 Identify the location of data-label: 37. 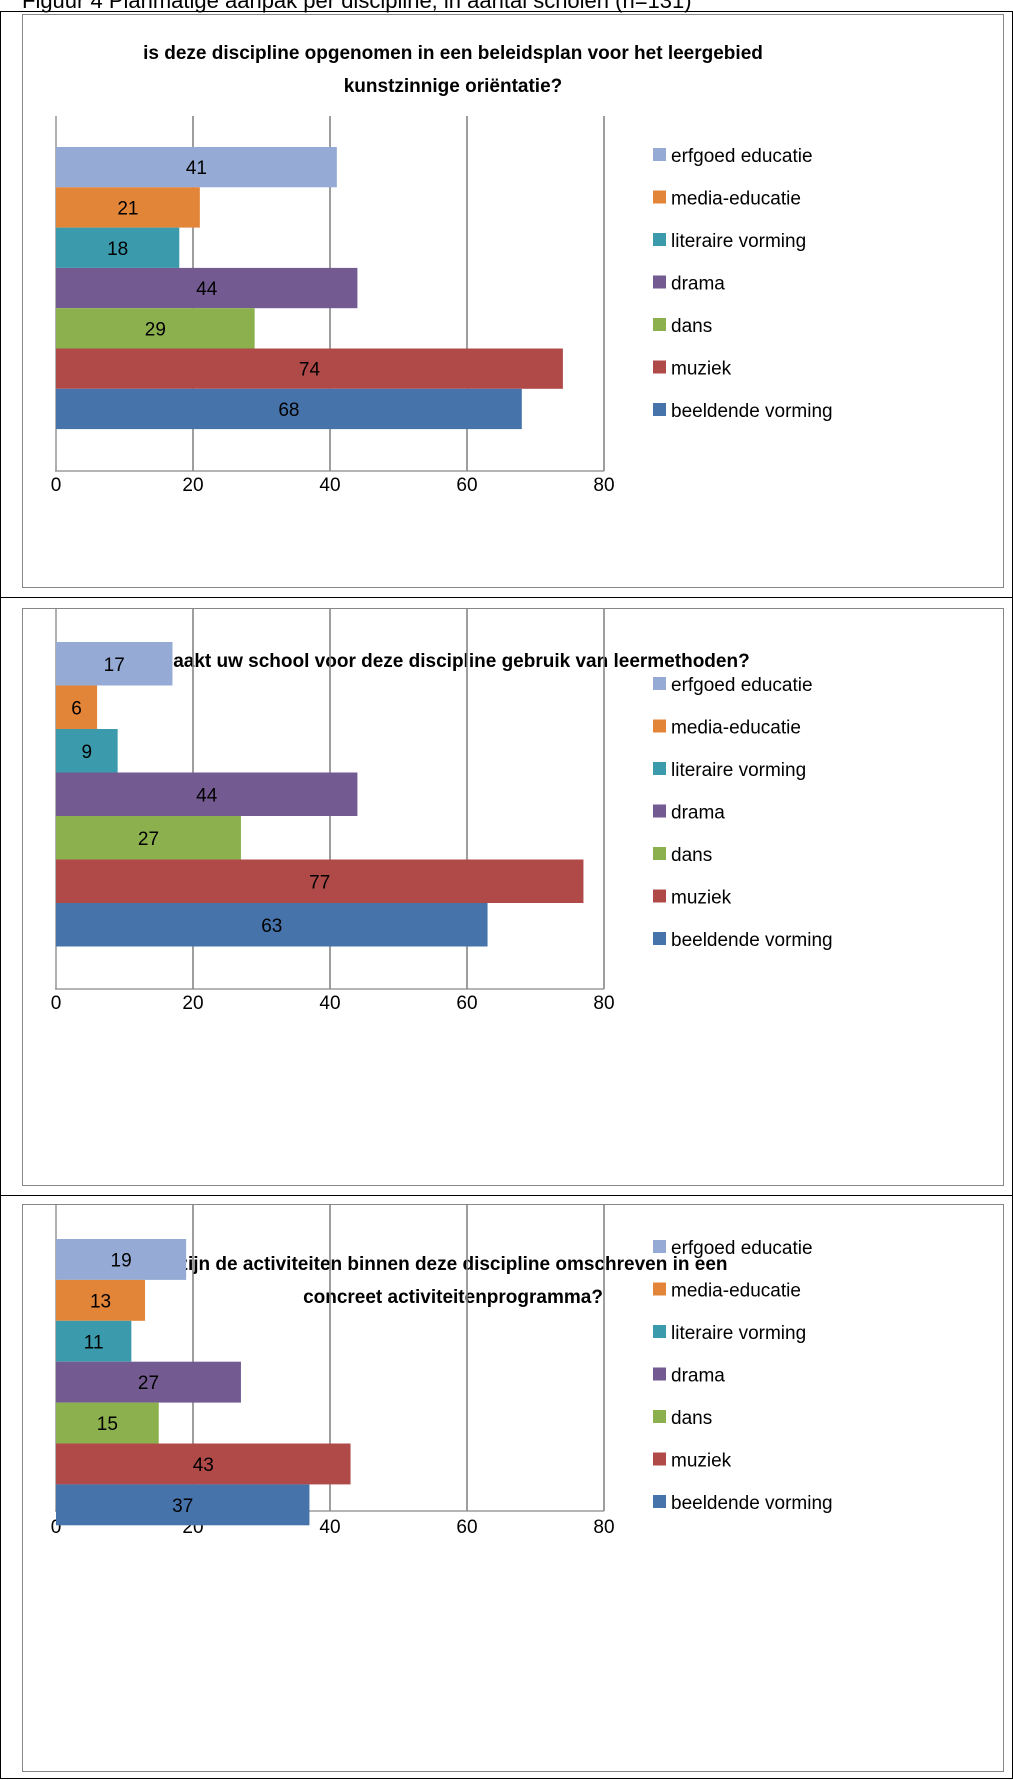
(182, 1506).